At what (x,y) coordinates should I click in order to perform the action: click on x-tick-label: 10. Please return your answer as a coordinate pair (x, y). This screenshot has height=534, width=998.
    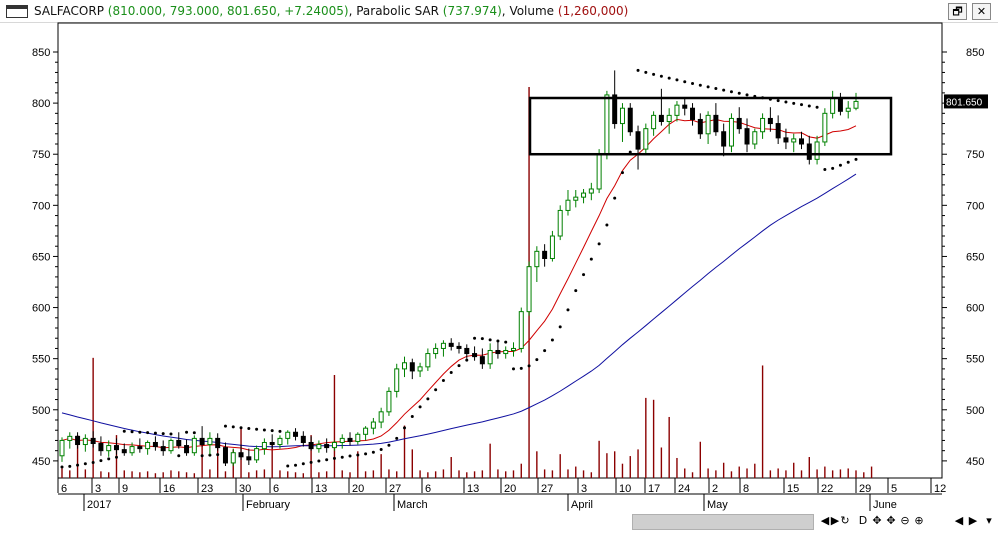
    Looking at the image, I should click on (625, 489).